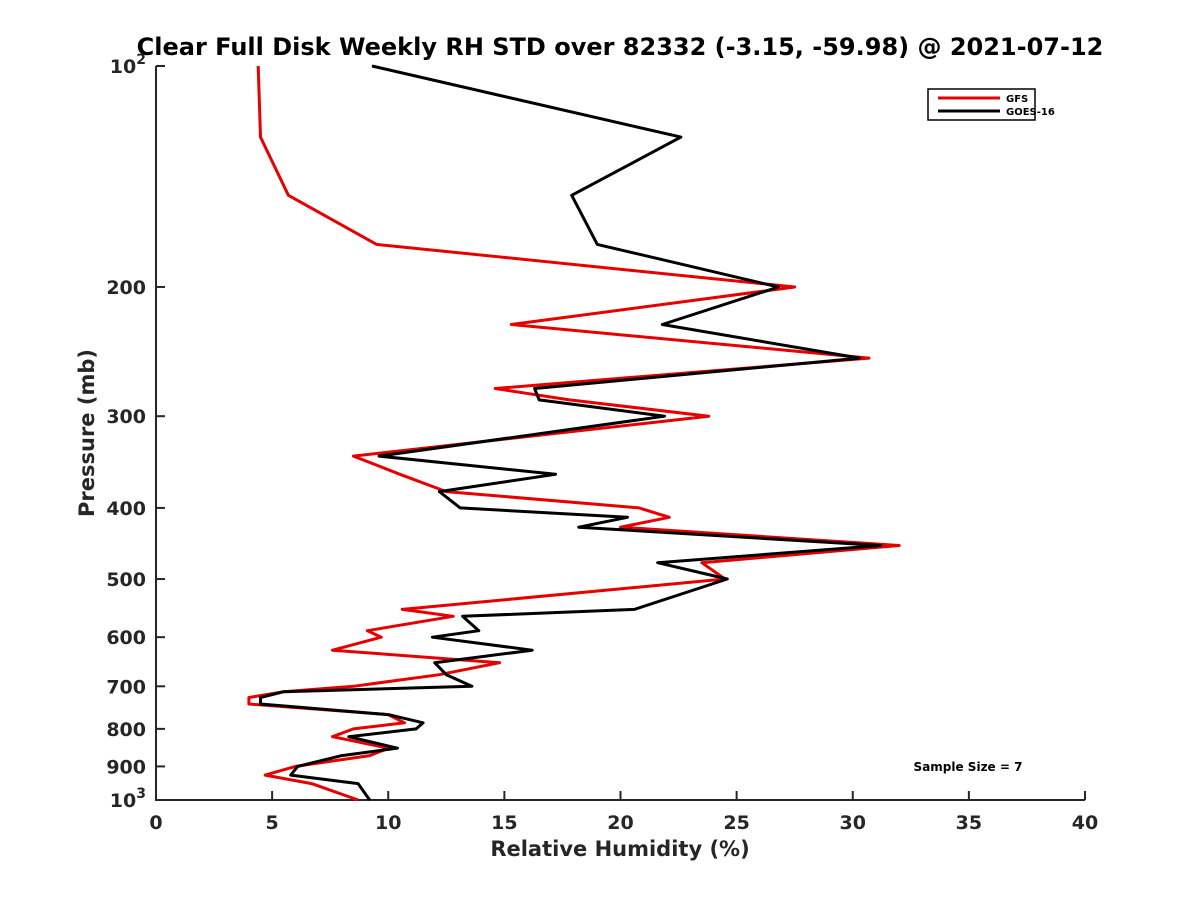 The image size is (1200, 900). I want to click on y-tick-label: 500, so click(126, 580).